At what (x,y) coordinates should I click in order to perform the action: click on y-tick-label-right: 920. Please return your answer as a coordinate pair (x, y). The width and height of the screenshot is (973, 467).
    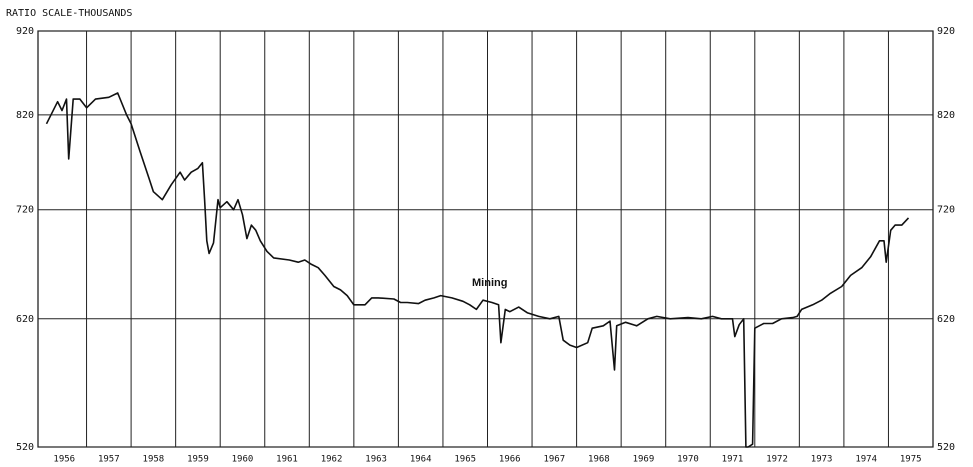
    Looking at the image, I should click on (946, 31).